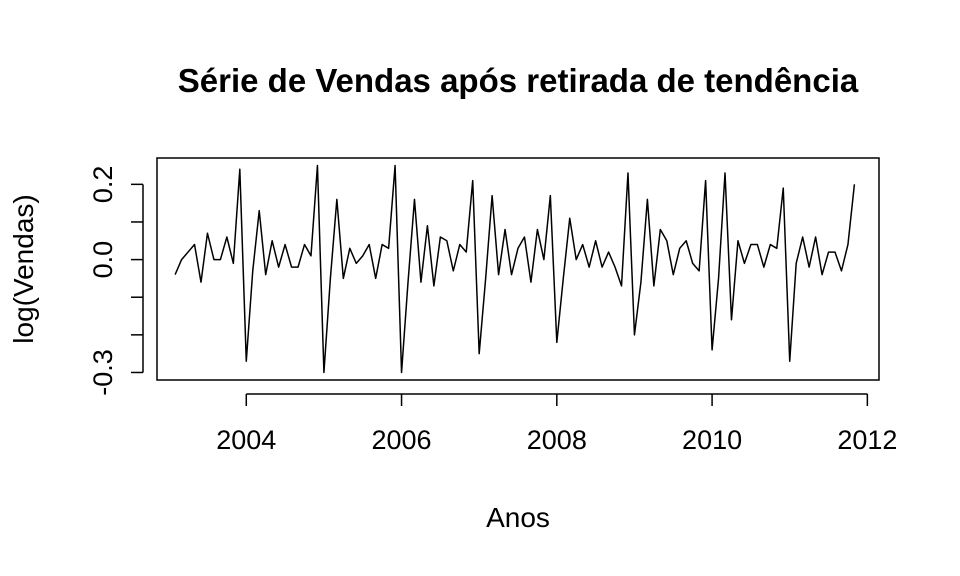  Describe the element at coordinates (402, 440) in the screenshot. I see `x-tick-label: 2006` at that location.